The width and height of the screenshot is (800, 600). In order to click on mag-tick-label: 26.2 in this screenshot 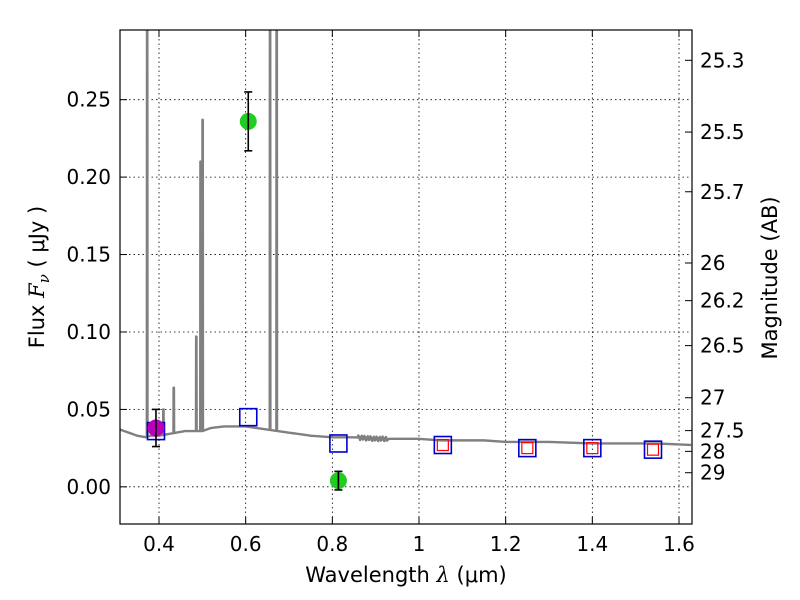, I will do `click(722, 301)`.